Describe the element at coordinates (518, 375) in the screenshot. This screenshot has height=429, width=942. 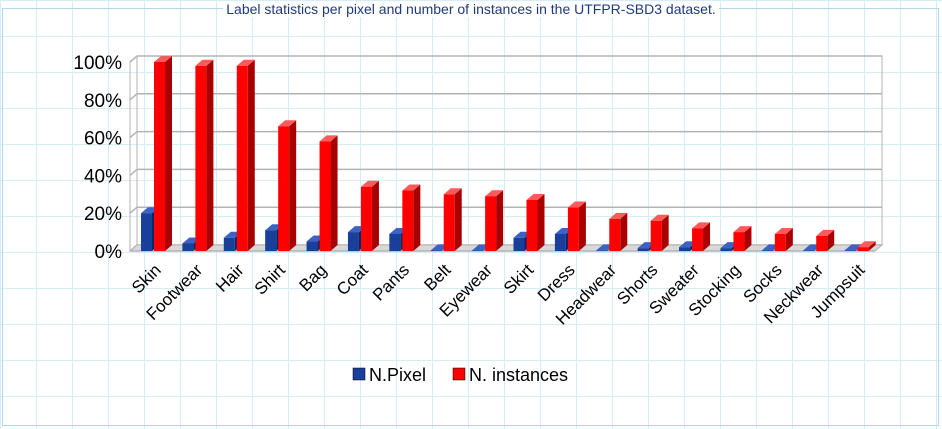
I see `legend-label-ninstances: N. instances` at that location.